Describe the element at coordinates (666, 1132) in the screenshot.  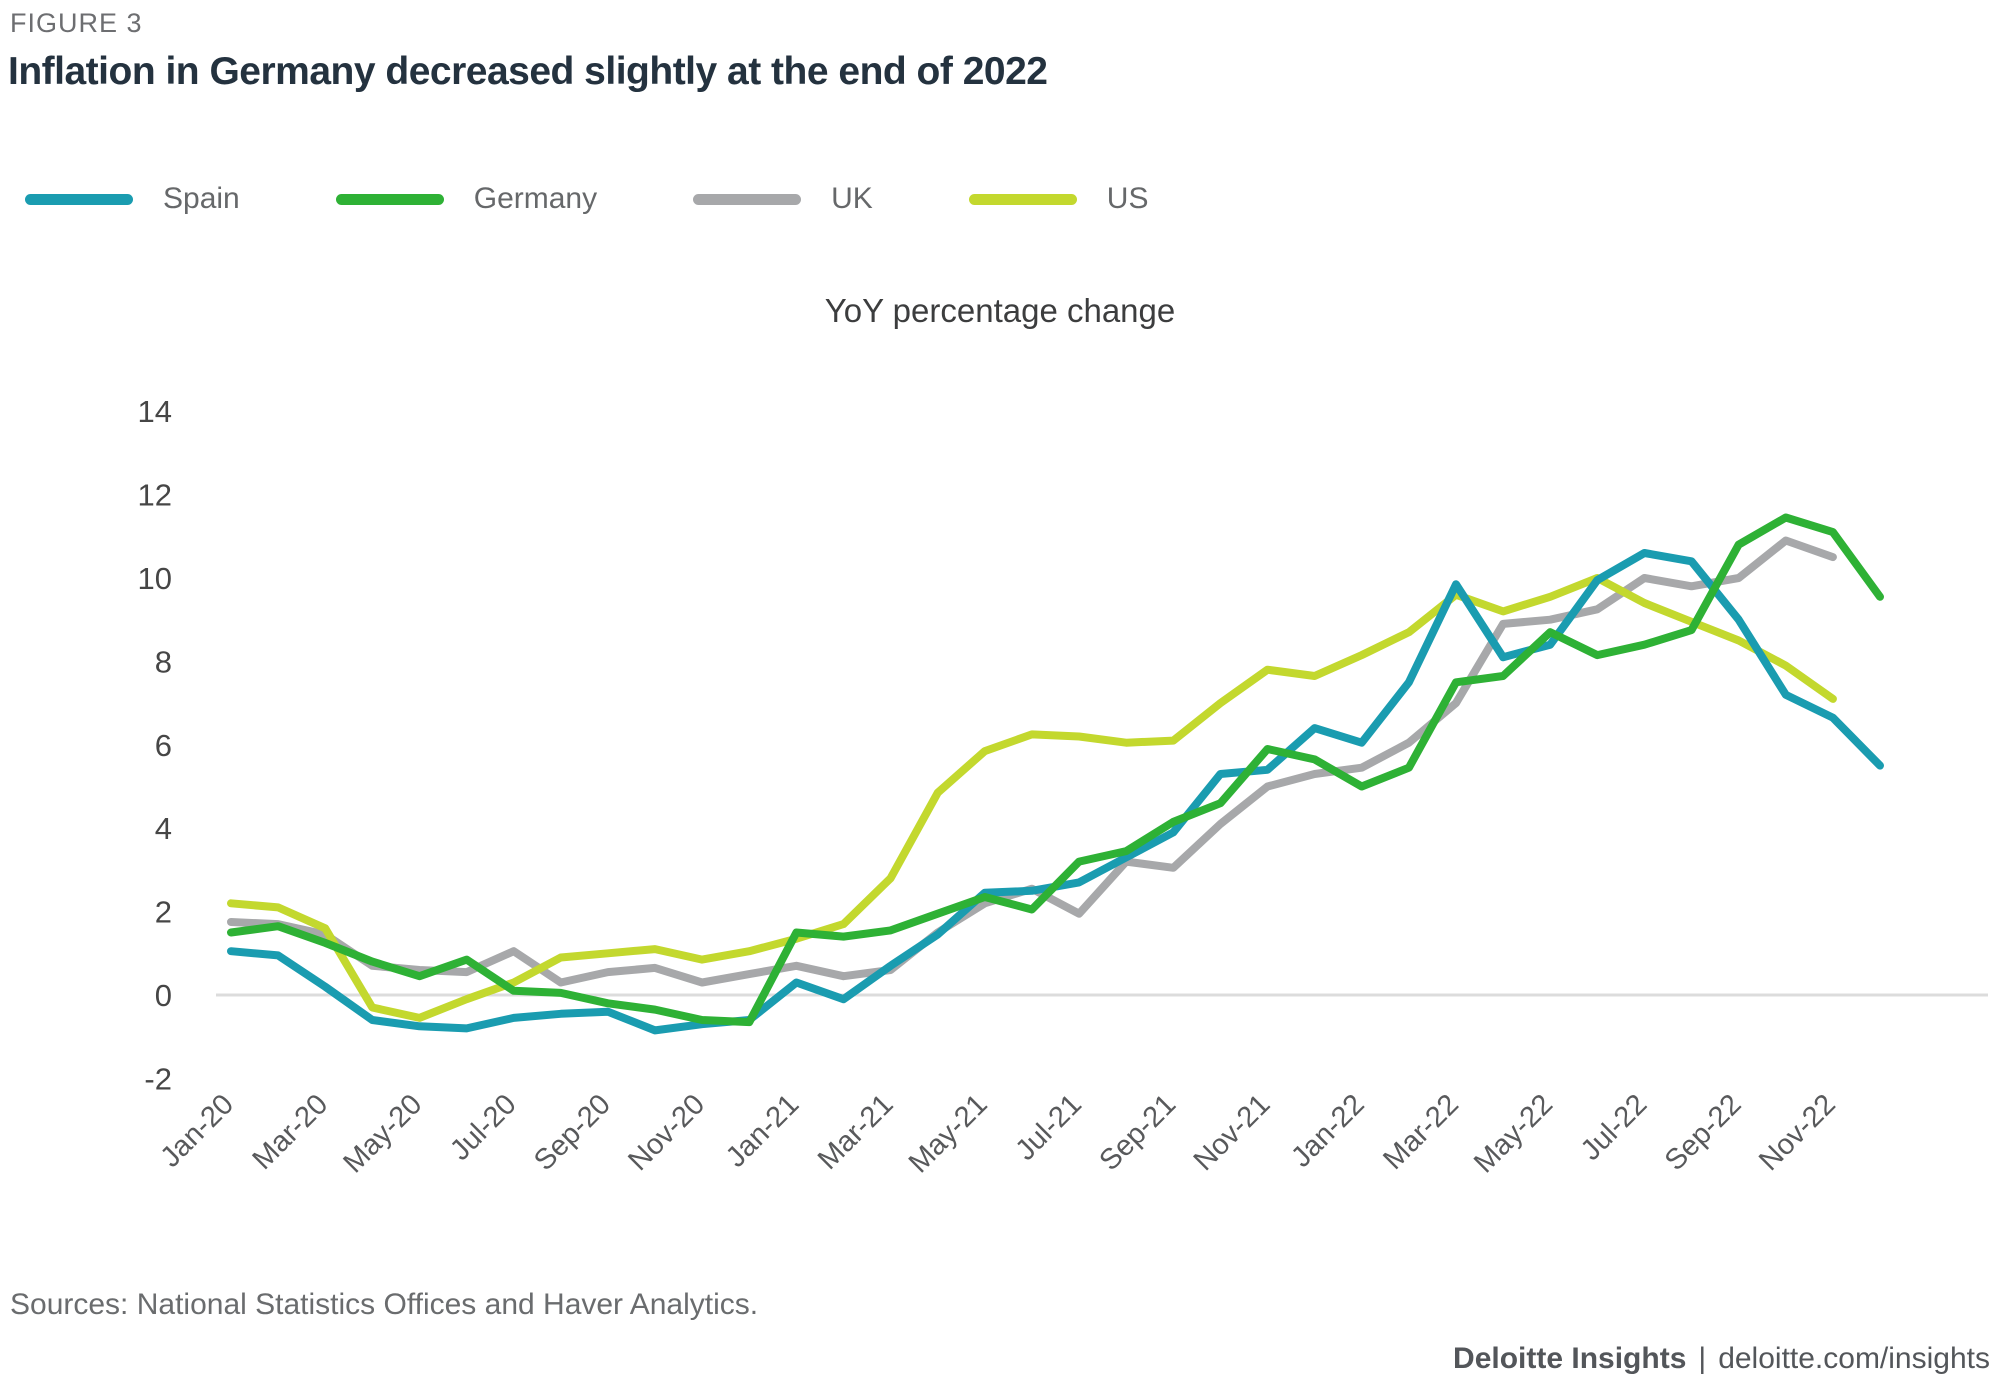
I see `x-axis-tick-label: Nov-20` at that location.